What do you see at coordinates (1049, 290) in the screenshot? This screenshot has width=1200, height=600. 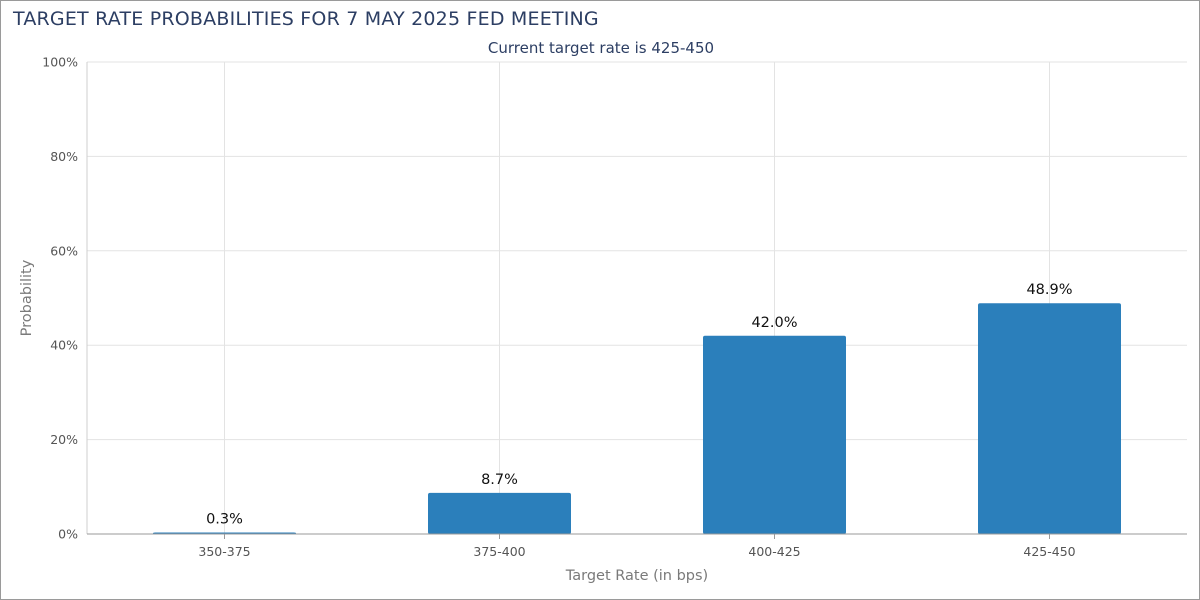 I see `data-label-425-450: 48.9%` at bounding box center [1049, 290].